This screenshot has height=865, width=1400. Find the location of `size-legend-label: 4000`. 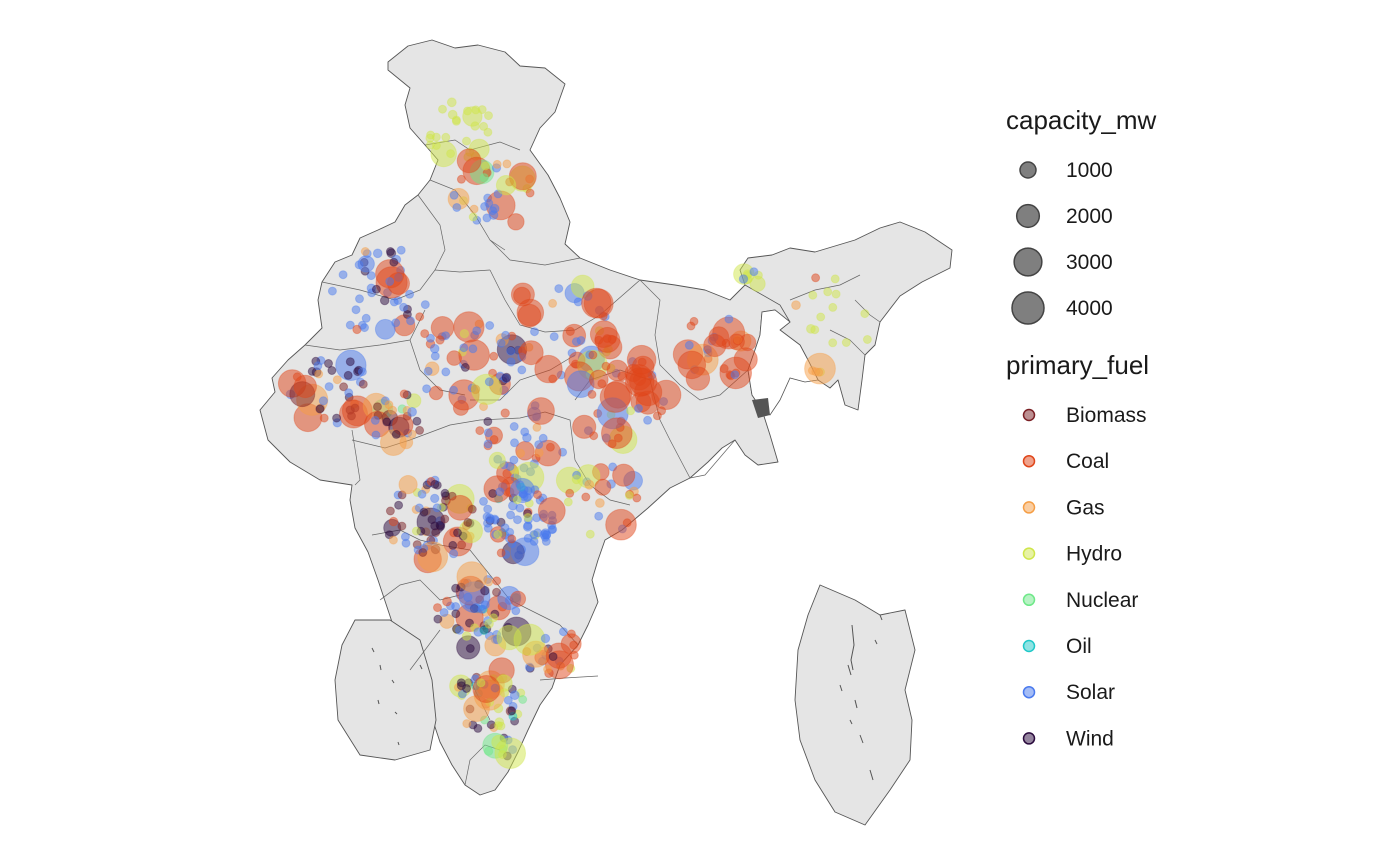

size-legend-label: 4000 is located at coordinates (1089, 308).